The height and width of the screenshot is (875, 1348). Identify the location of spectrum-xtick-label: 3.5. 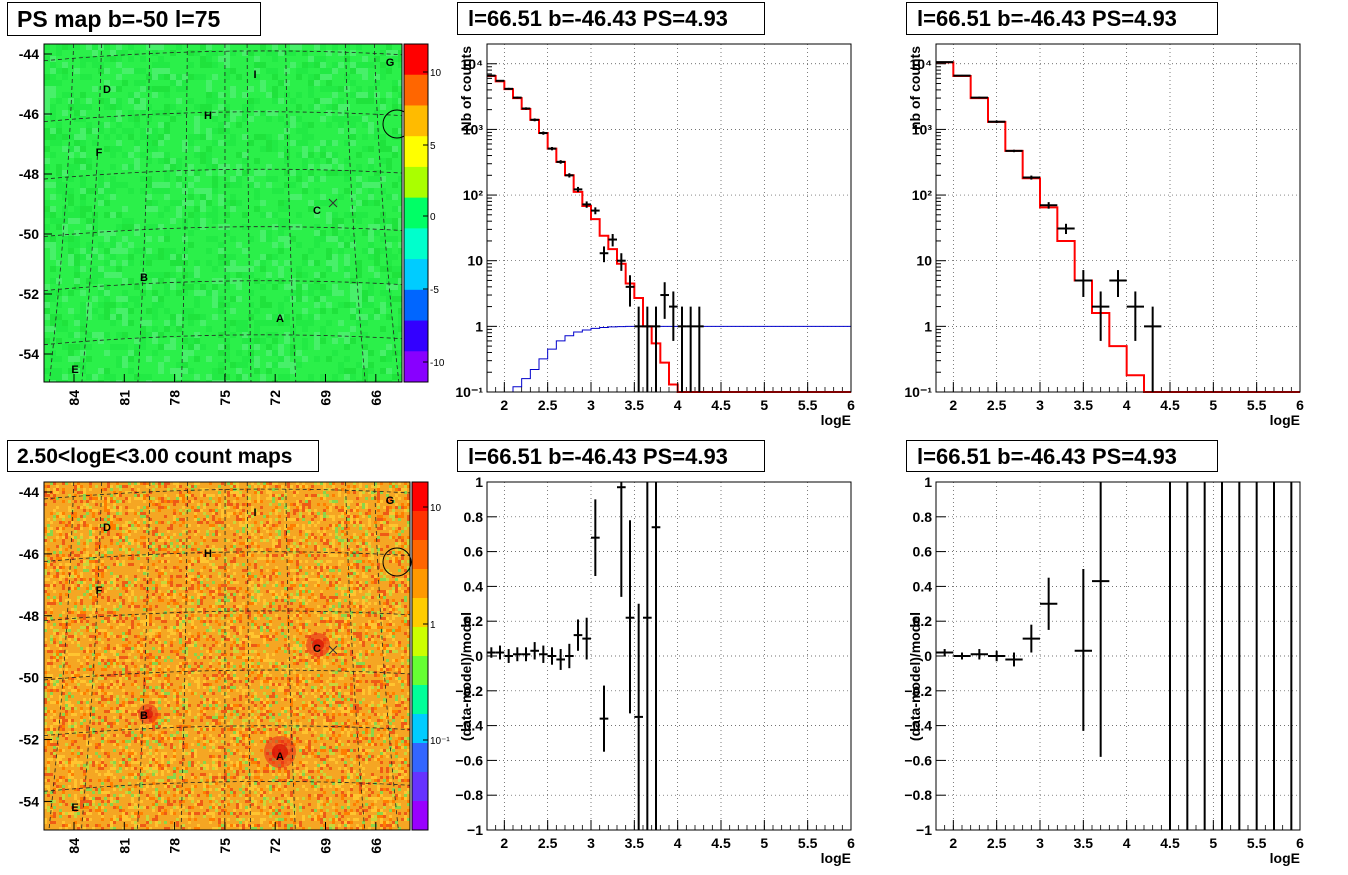
(635, 405).